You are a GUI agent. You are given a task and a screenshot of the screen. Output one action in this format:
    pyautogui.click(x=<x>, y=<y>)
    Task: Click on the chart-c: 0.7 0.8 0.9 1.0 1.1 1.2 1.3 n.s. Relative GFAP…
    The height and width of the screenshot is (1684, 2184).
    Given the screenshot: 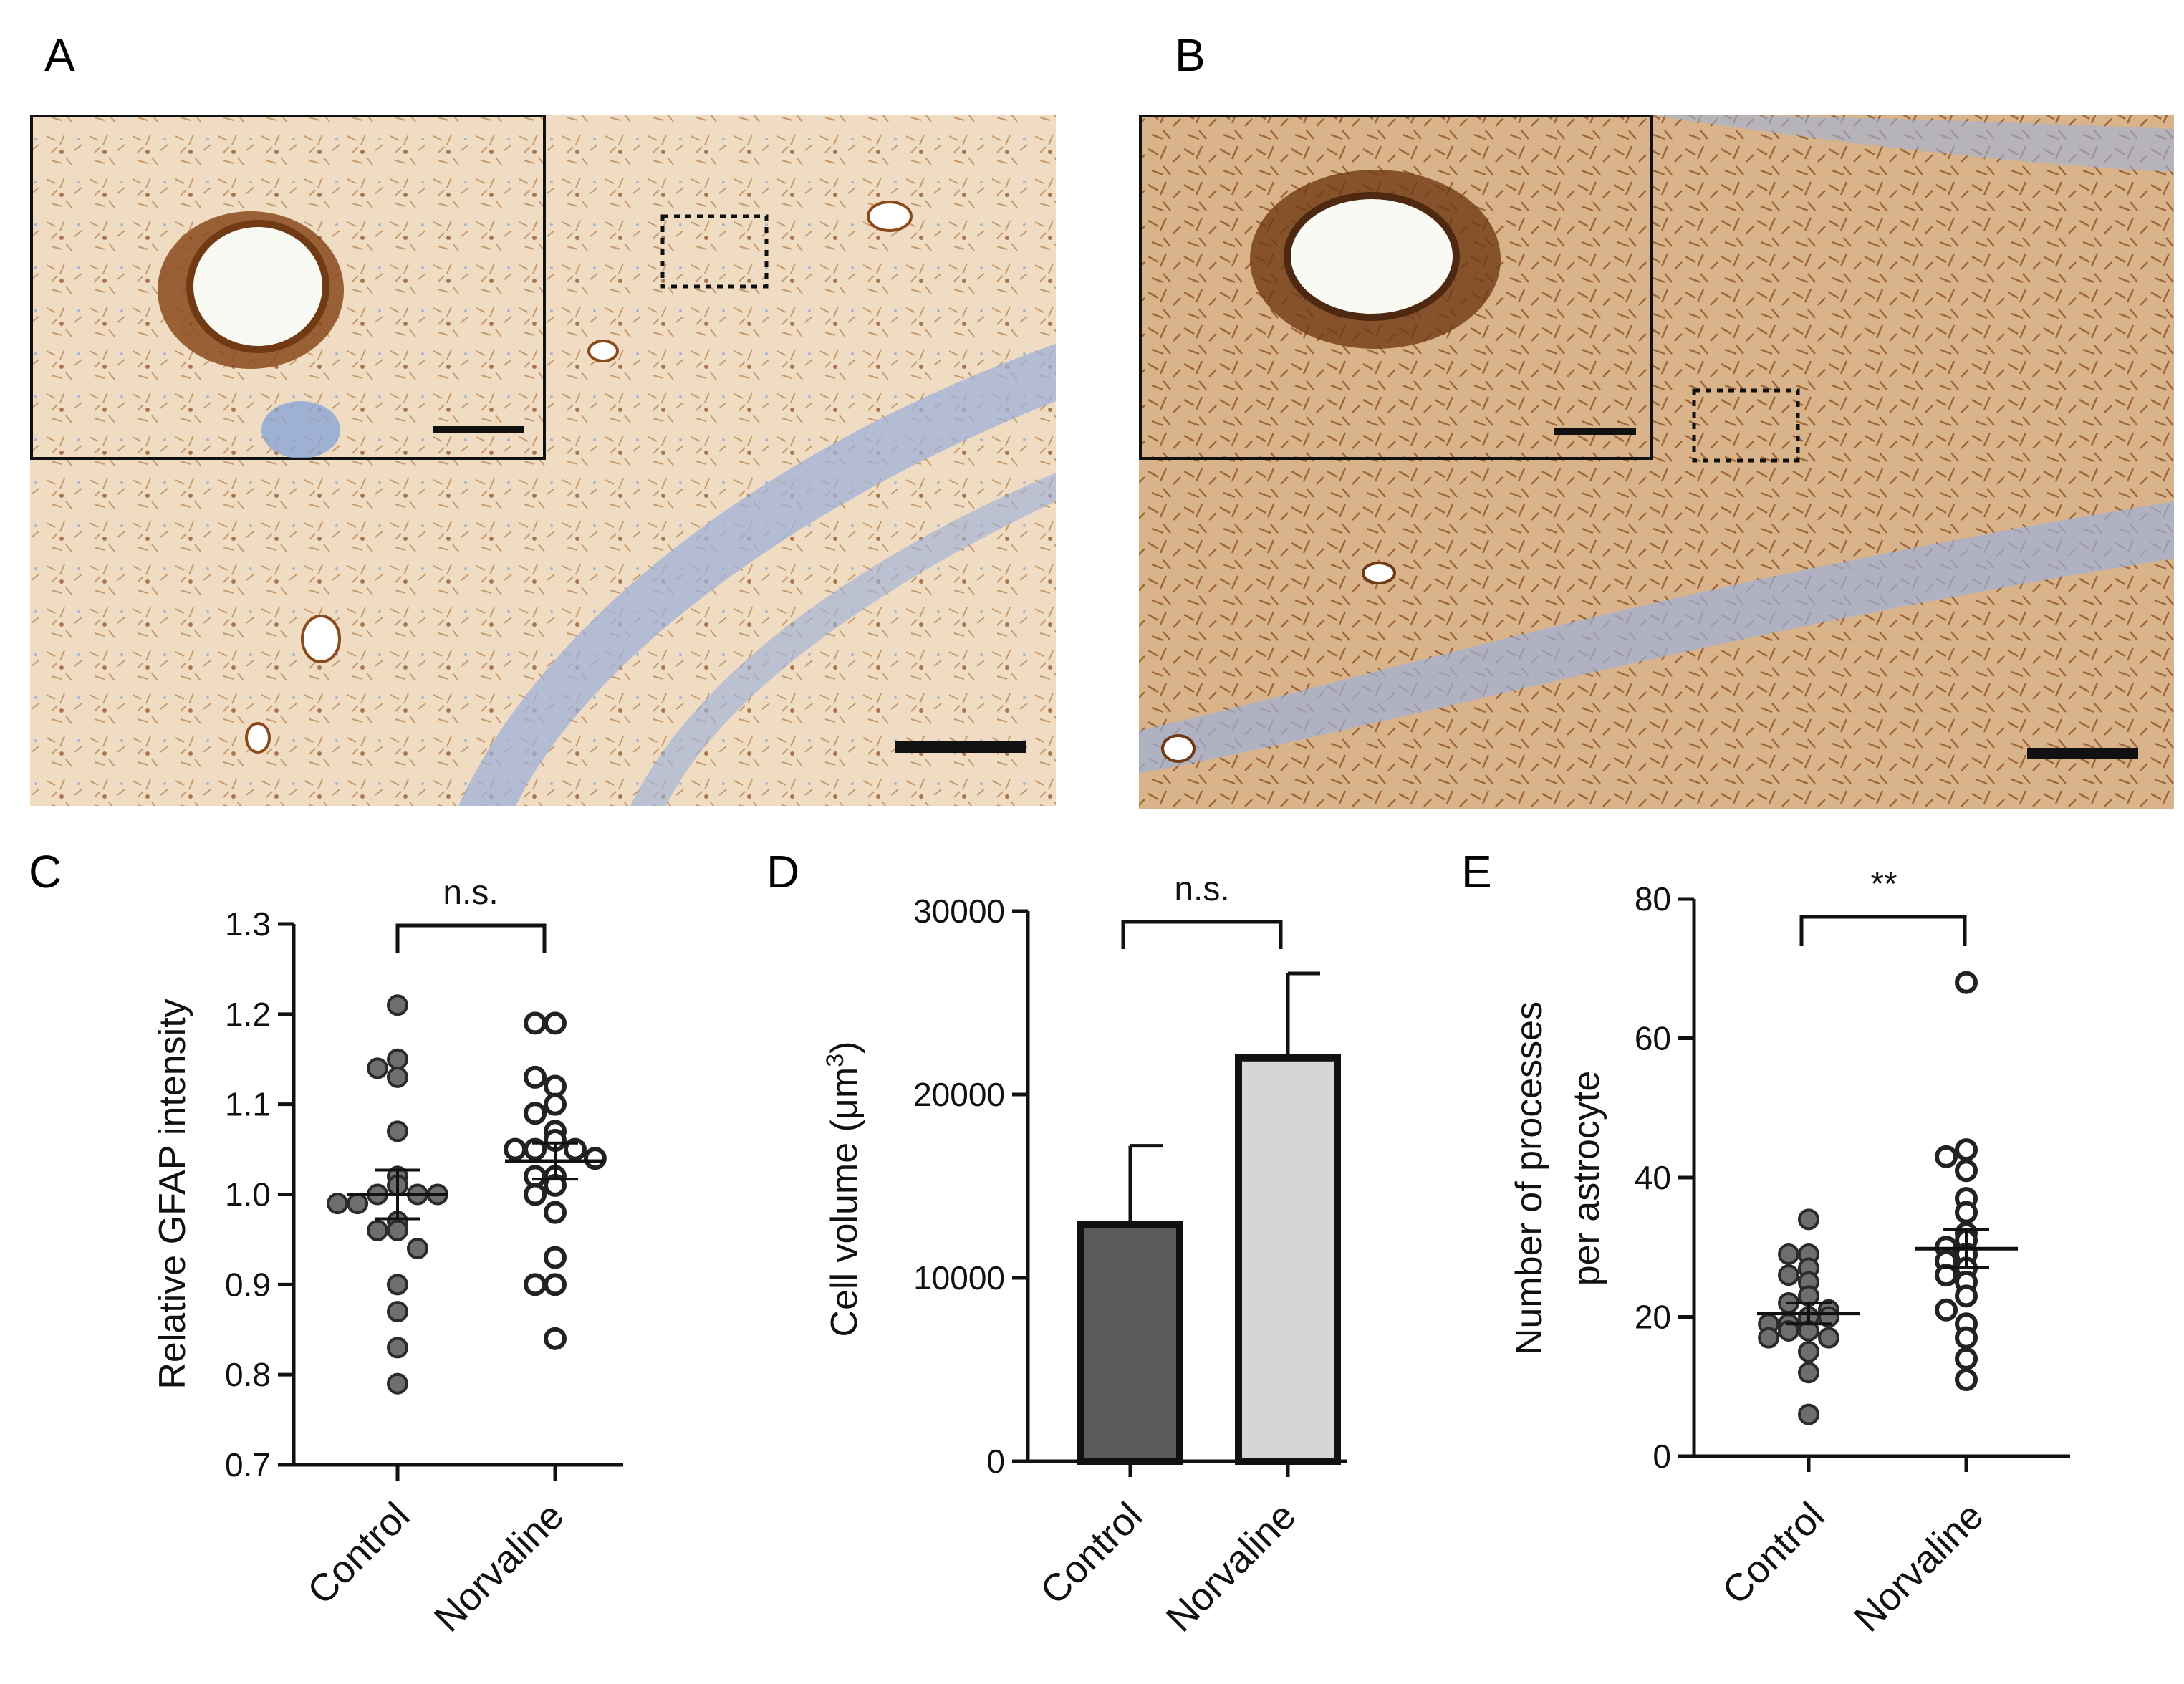 What is the action you would take?
    pyautogui.click(x=387, y=1257)
    